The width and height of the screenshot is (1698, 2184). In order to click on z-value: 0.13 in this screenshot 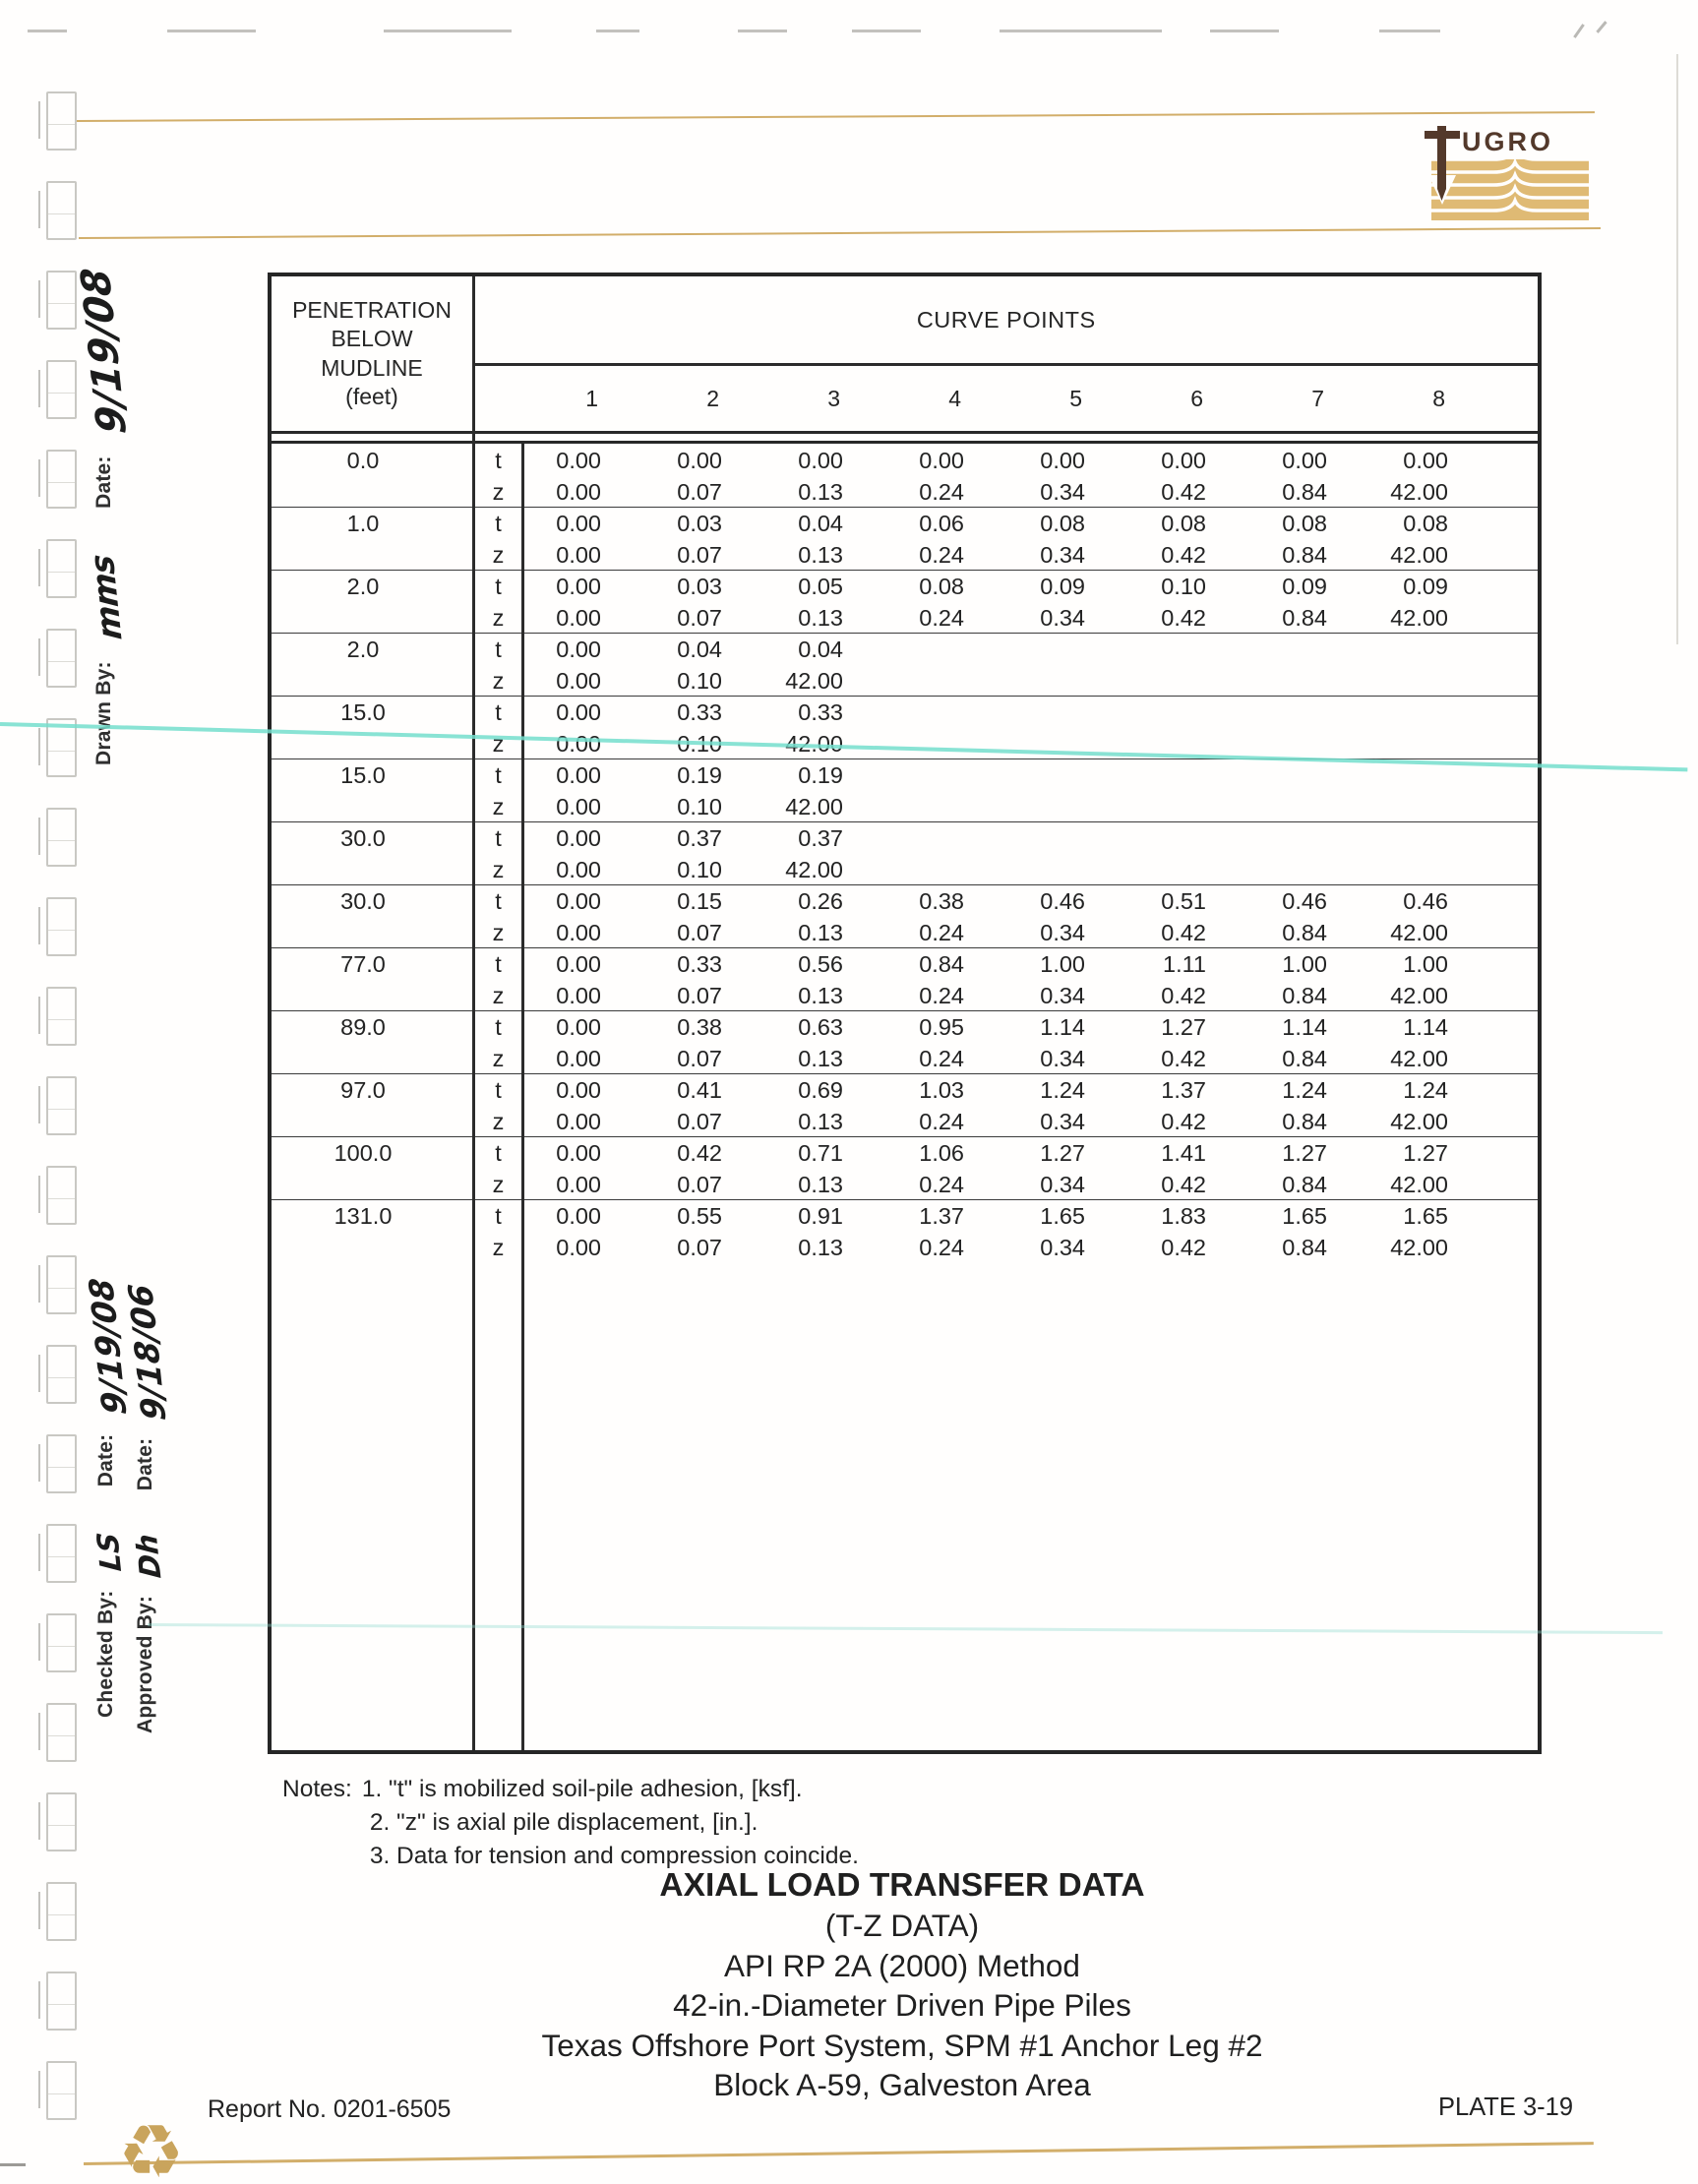, I will do `click(820, 995)`.